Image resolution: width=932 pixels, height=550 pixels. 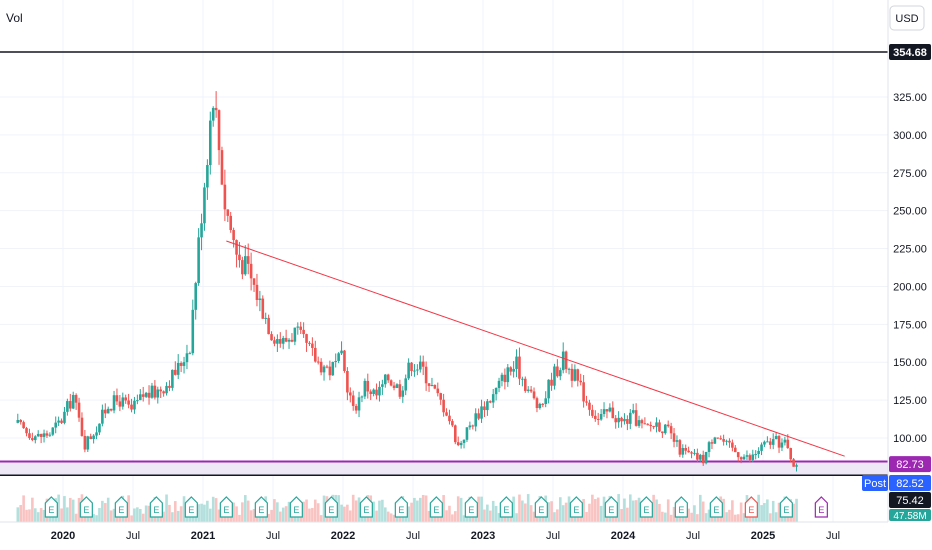 I want to click on support-band-area, so click(x=444, y=468).